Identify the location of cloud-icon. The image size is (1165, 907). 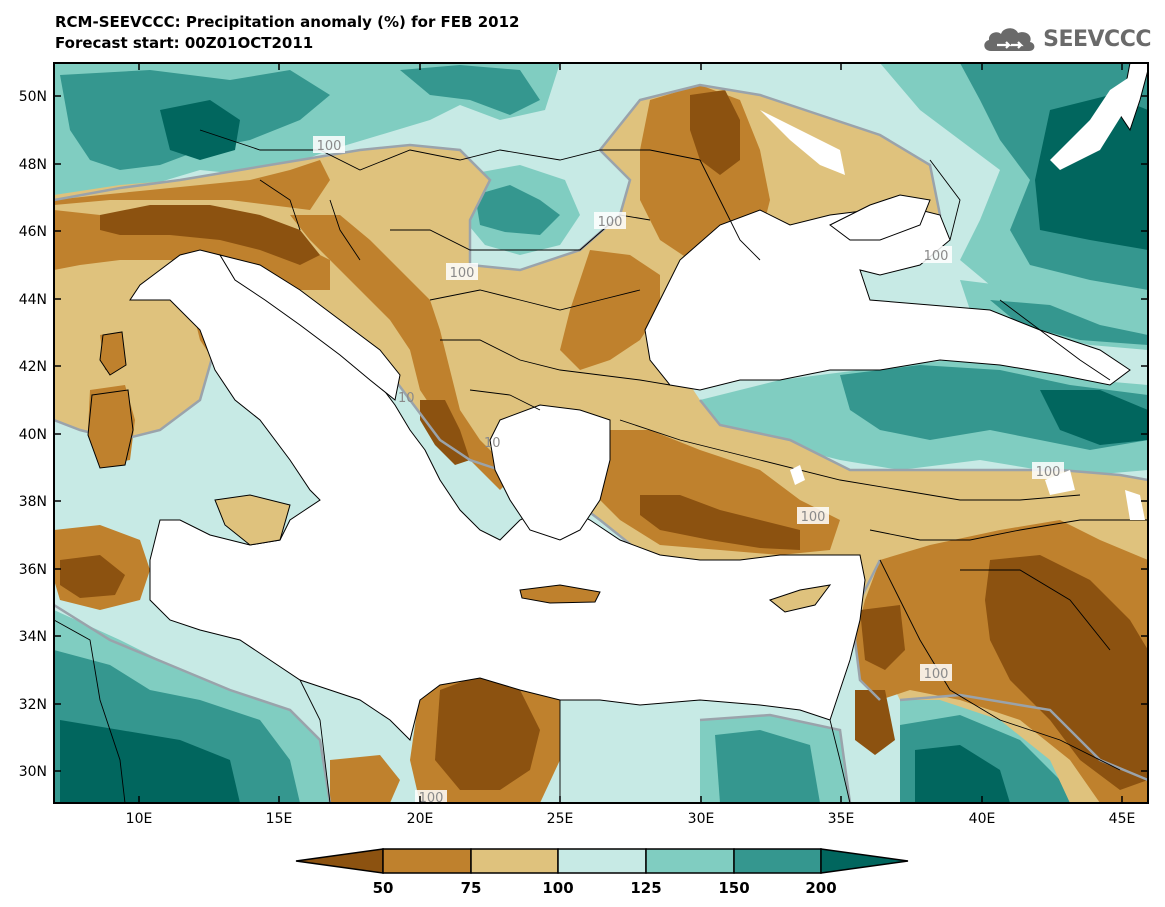
(1009, 39).